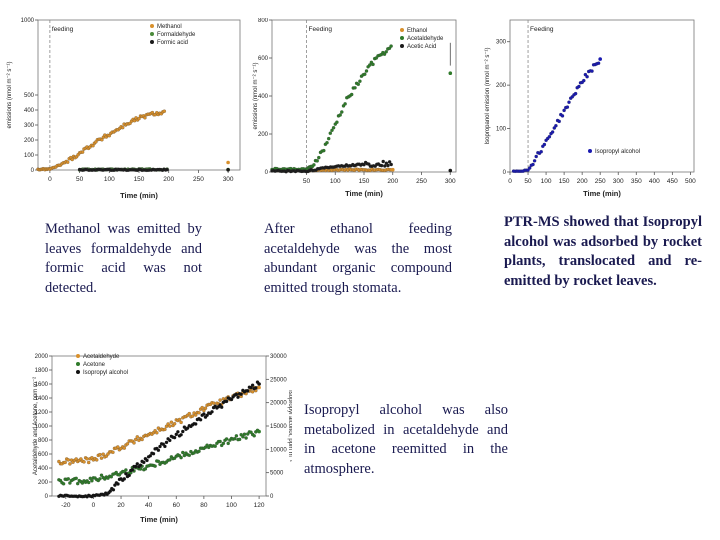  I want to click on x-tick-label: 40, so click(149, 505).